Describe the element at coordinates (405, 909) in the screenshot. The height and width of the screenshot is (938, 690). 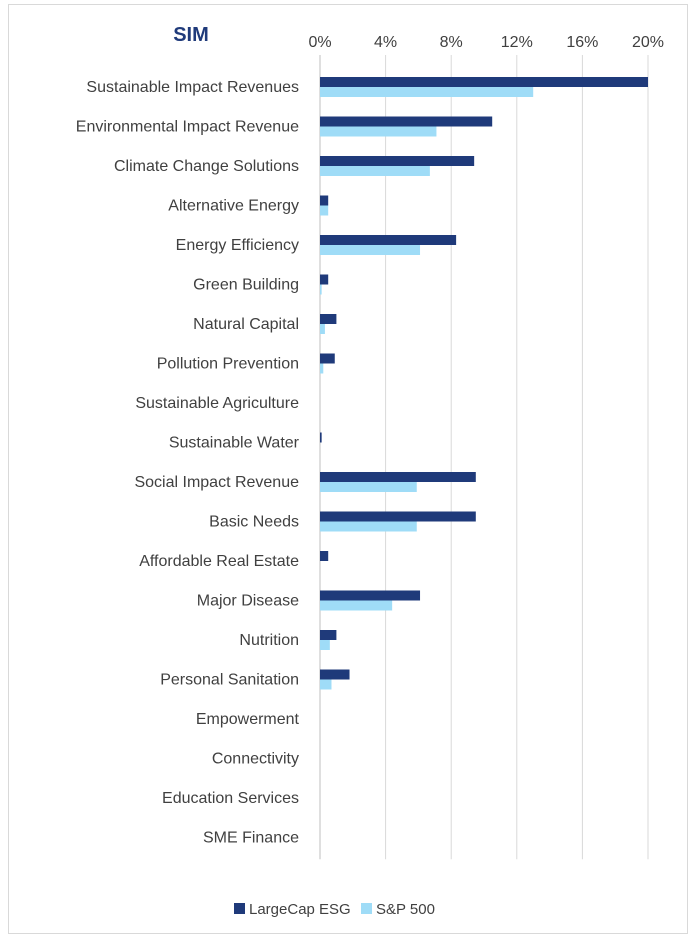
I see `legend-label: S&P 500` at that location.